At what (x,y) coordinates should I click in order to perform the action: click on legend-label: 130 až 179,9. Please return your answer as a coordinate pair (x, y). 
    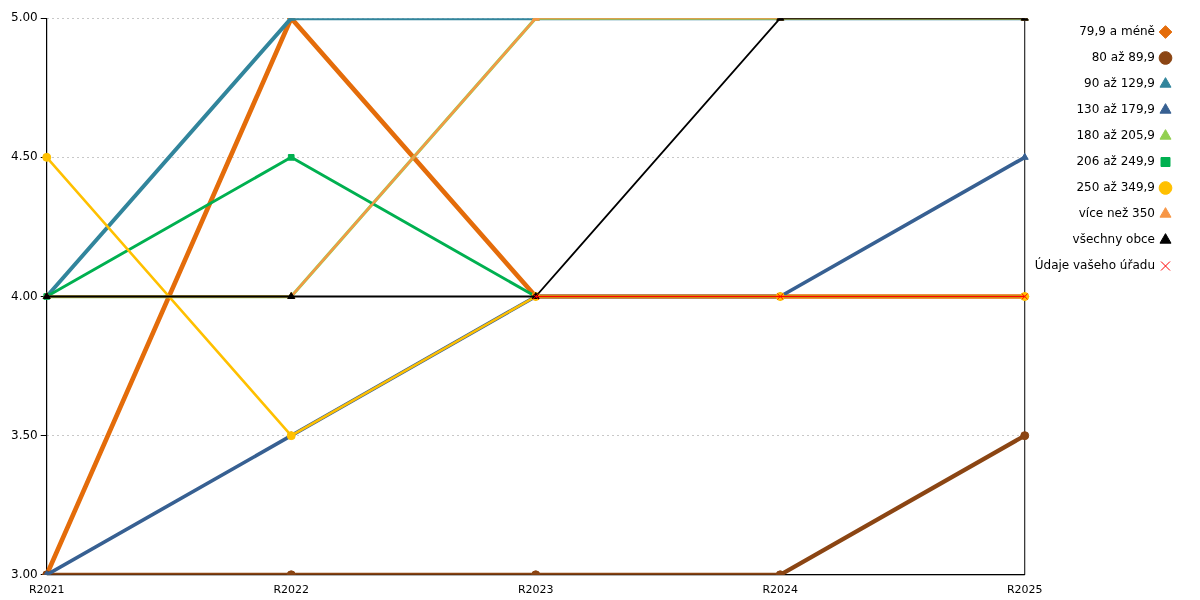
    Looking at the image, I should click on (1115, 109).